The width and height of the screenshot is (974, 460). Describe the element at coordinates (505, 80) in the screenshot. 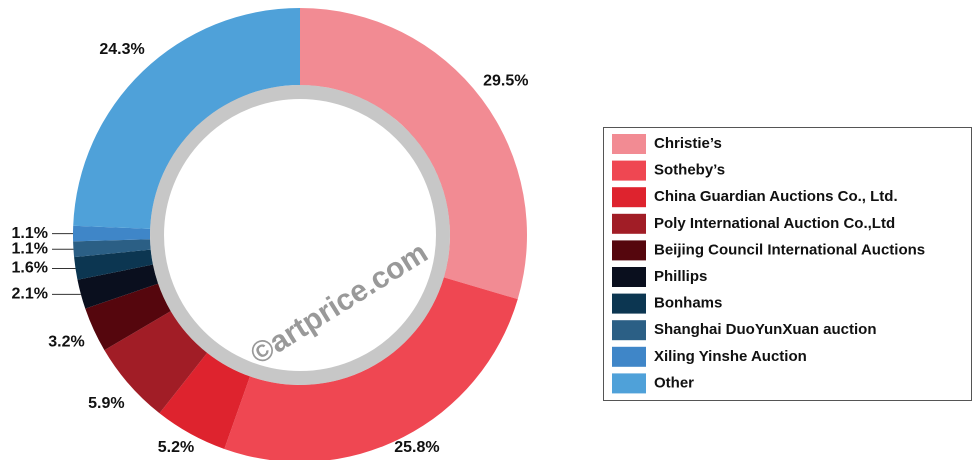

I see `value-label: 29.5%` at that location.